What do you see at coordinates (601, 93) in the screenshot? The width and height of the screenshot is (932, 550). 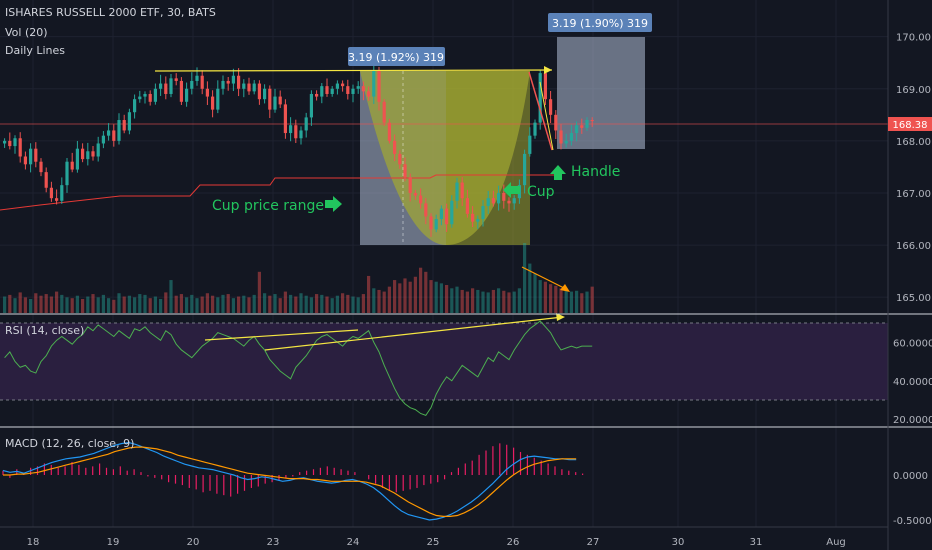 I see `measure-box-target` at bounding box center [601, 93].